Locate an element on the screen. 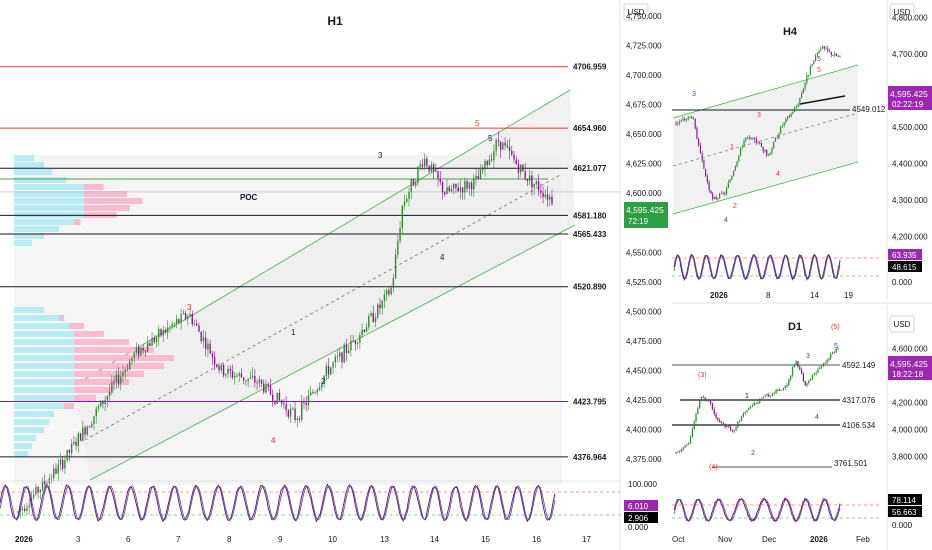 The height and width of the screenshot is (550, 932). d1-y-tick: 3,800.000 is located at coordinates (910, 457).